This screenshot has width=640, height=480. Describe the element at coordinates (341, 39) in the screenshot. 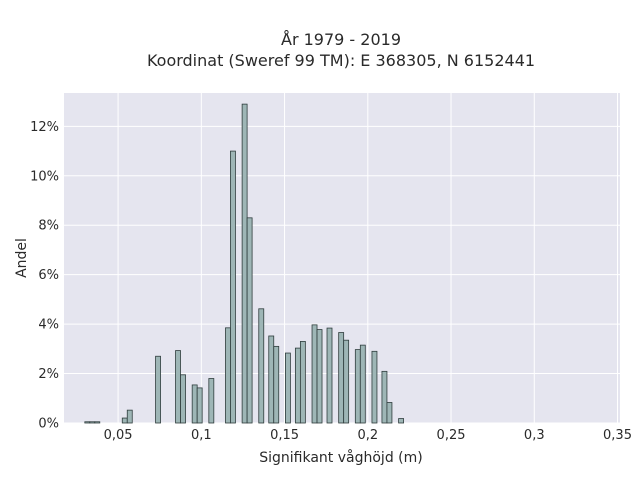

I see `chart-title-line1: År 1979 - 2019` at that location.